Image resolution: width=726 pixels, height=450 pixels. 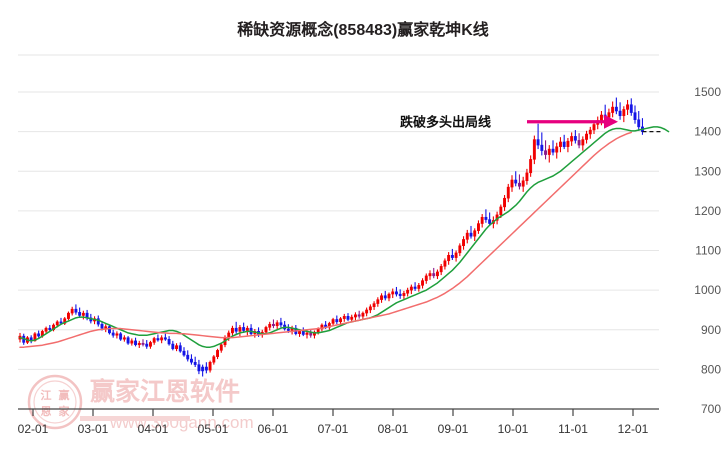 I want to click on annotation-group: 跌破多头出局线, so click(x=509, y=122).